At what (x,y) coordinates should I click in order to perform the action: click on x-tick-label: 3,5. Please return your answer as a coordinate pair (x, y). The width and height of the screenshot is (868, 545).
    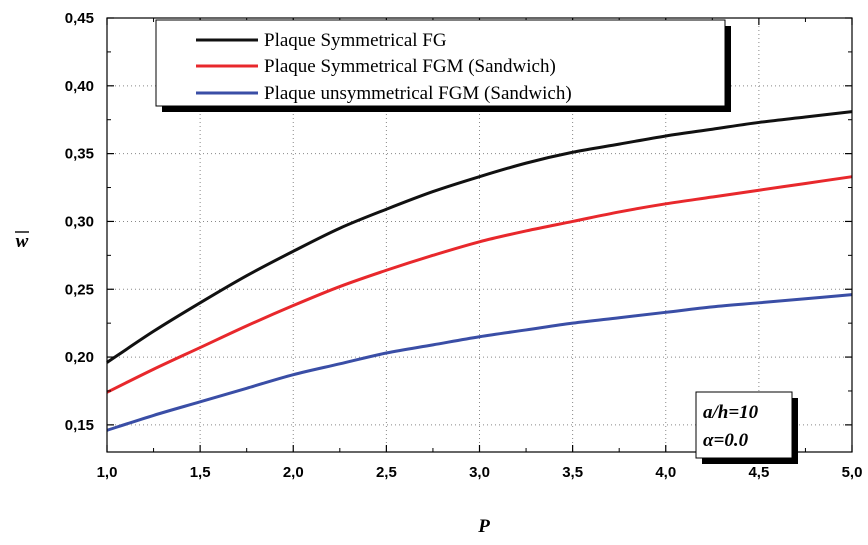
    Looking at the image, I should click on (572, 472).